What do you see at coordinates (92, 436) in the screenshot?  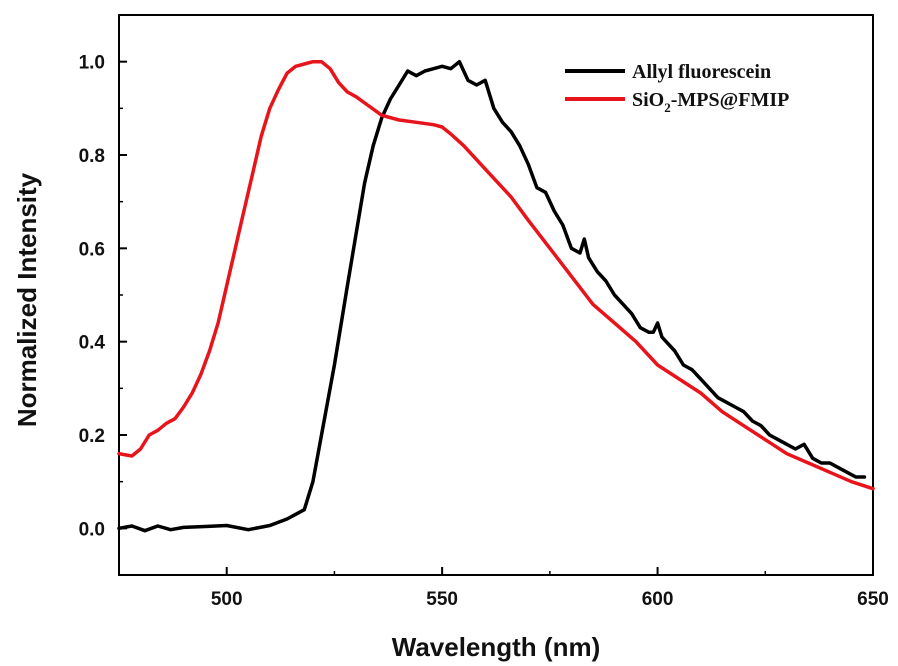 I see `y-tick-label-1: 0.2` at bounding box center [92, 436].